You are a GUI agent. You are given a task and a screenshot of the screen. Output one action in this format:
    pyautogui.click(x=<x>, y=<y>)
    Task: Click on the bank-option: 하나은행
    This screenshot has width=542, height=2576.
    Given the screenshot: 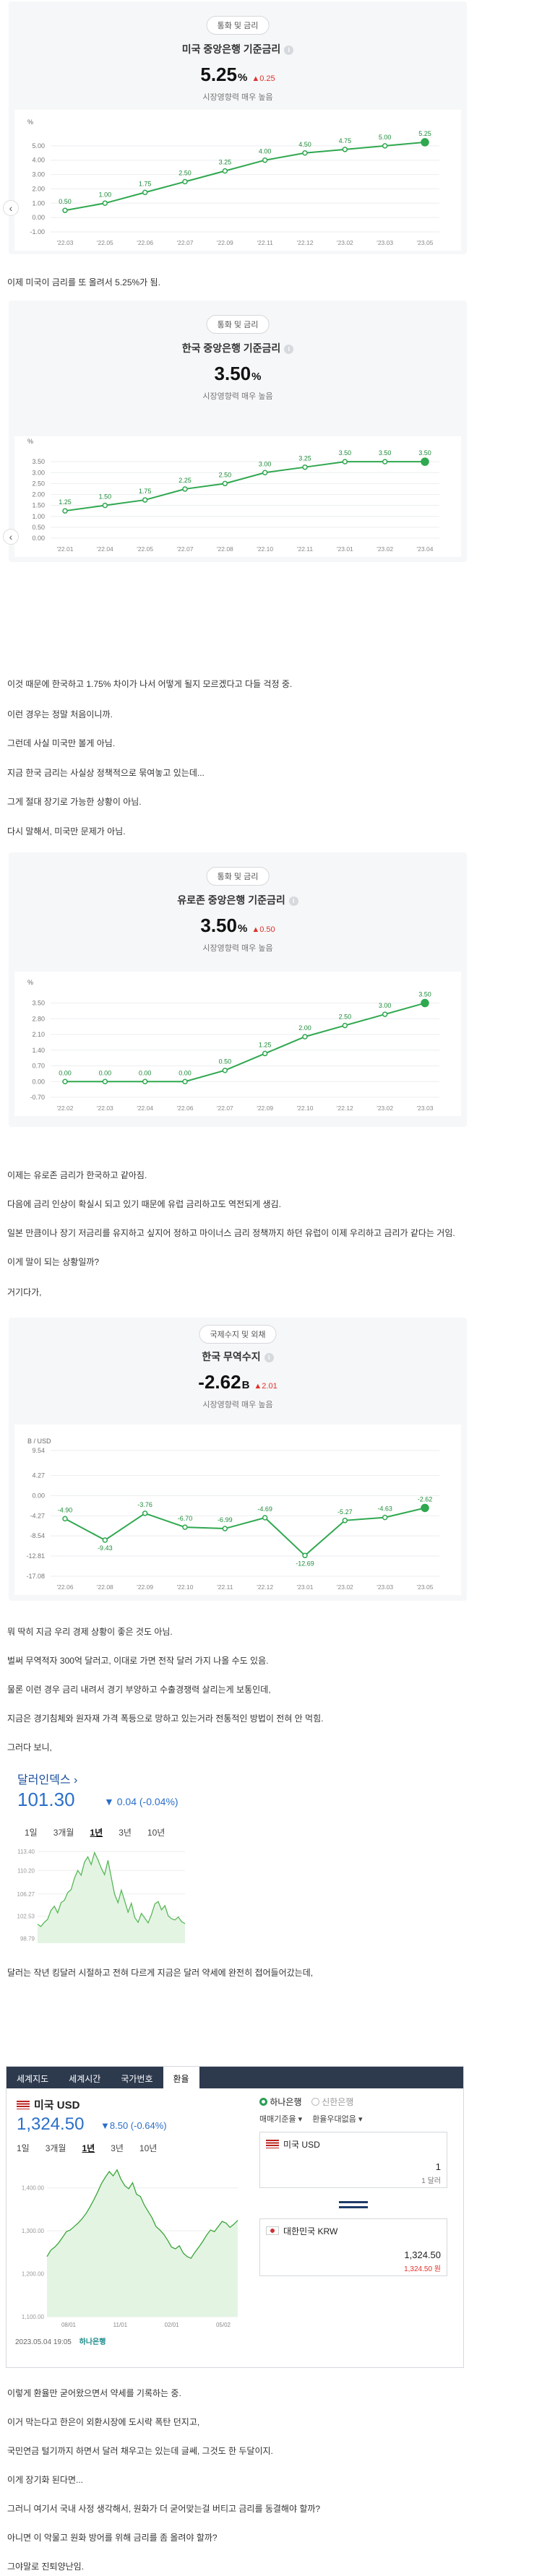 What is the action you would take?
    pyautogui.click(x=286, y=2102)
    